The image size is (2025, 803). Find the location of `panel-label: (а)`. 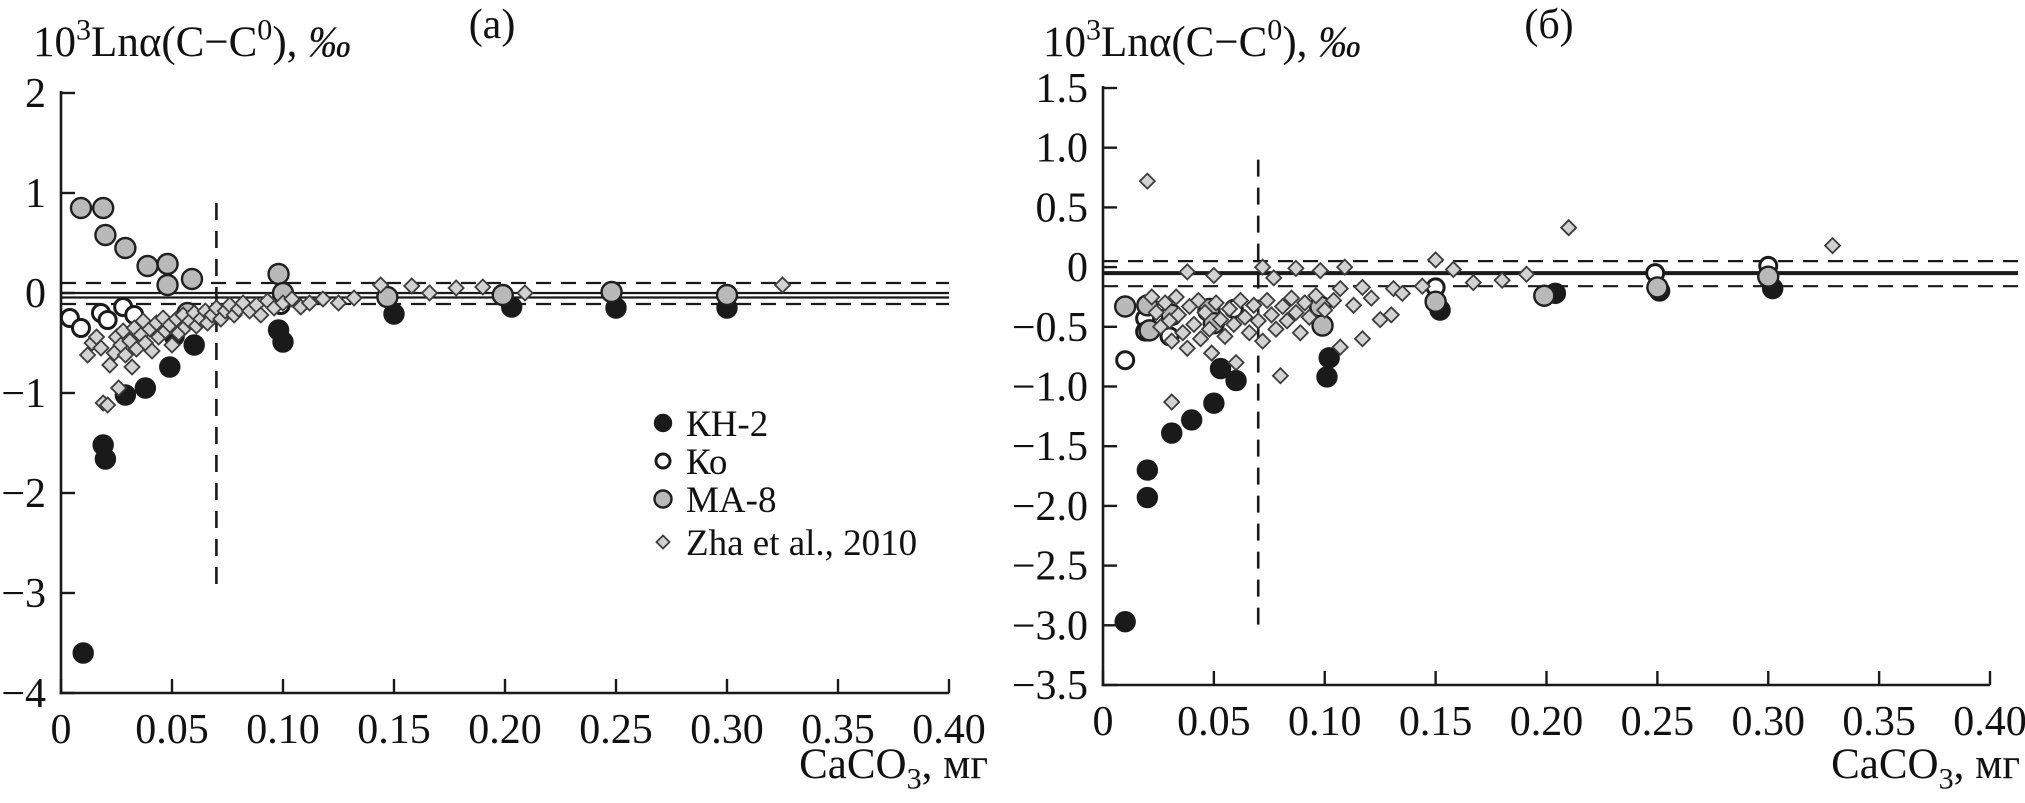

panel-label: (а) is located at coordinates (492, 25).